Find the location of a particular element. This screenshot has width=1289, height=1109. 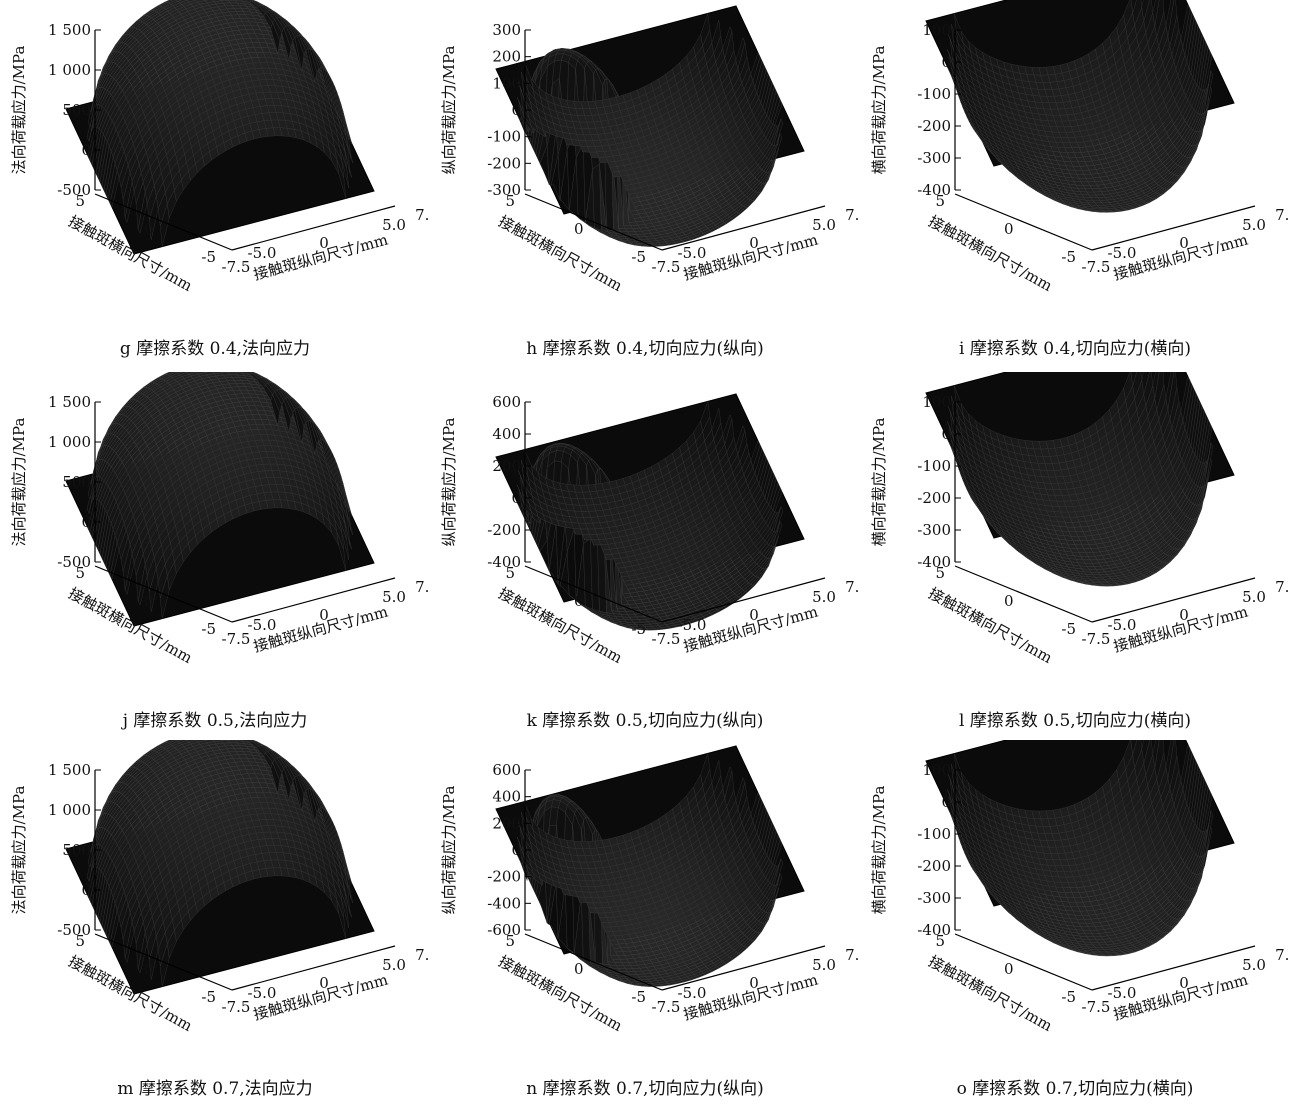

caption-n: n 摩擦系数 0.7,切向应力(纵向) is located at coordinates (645, 1086).